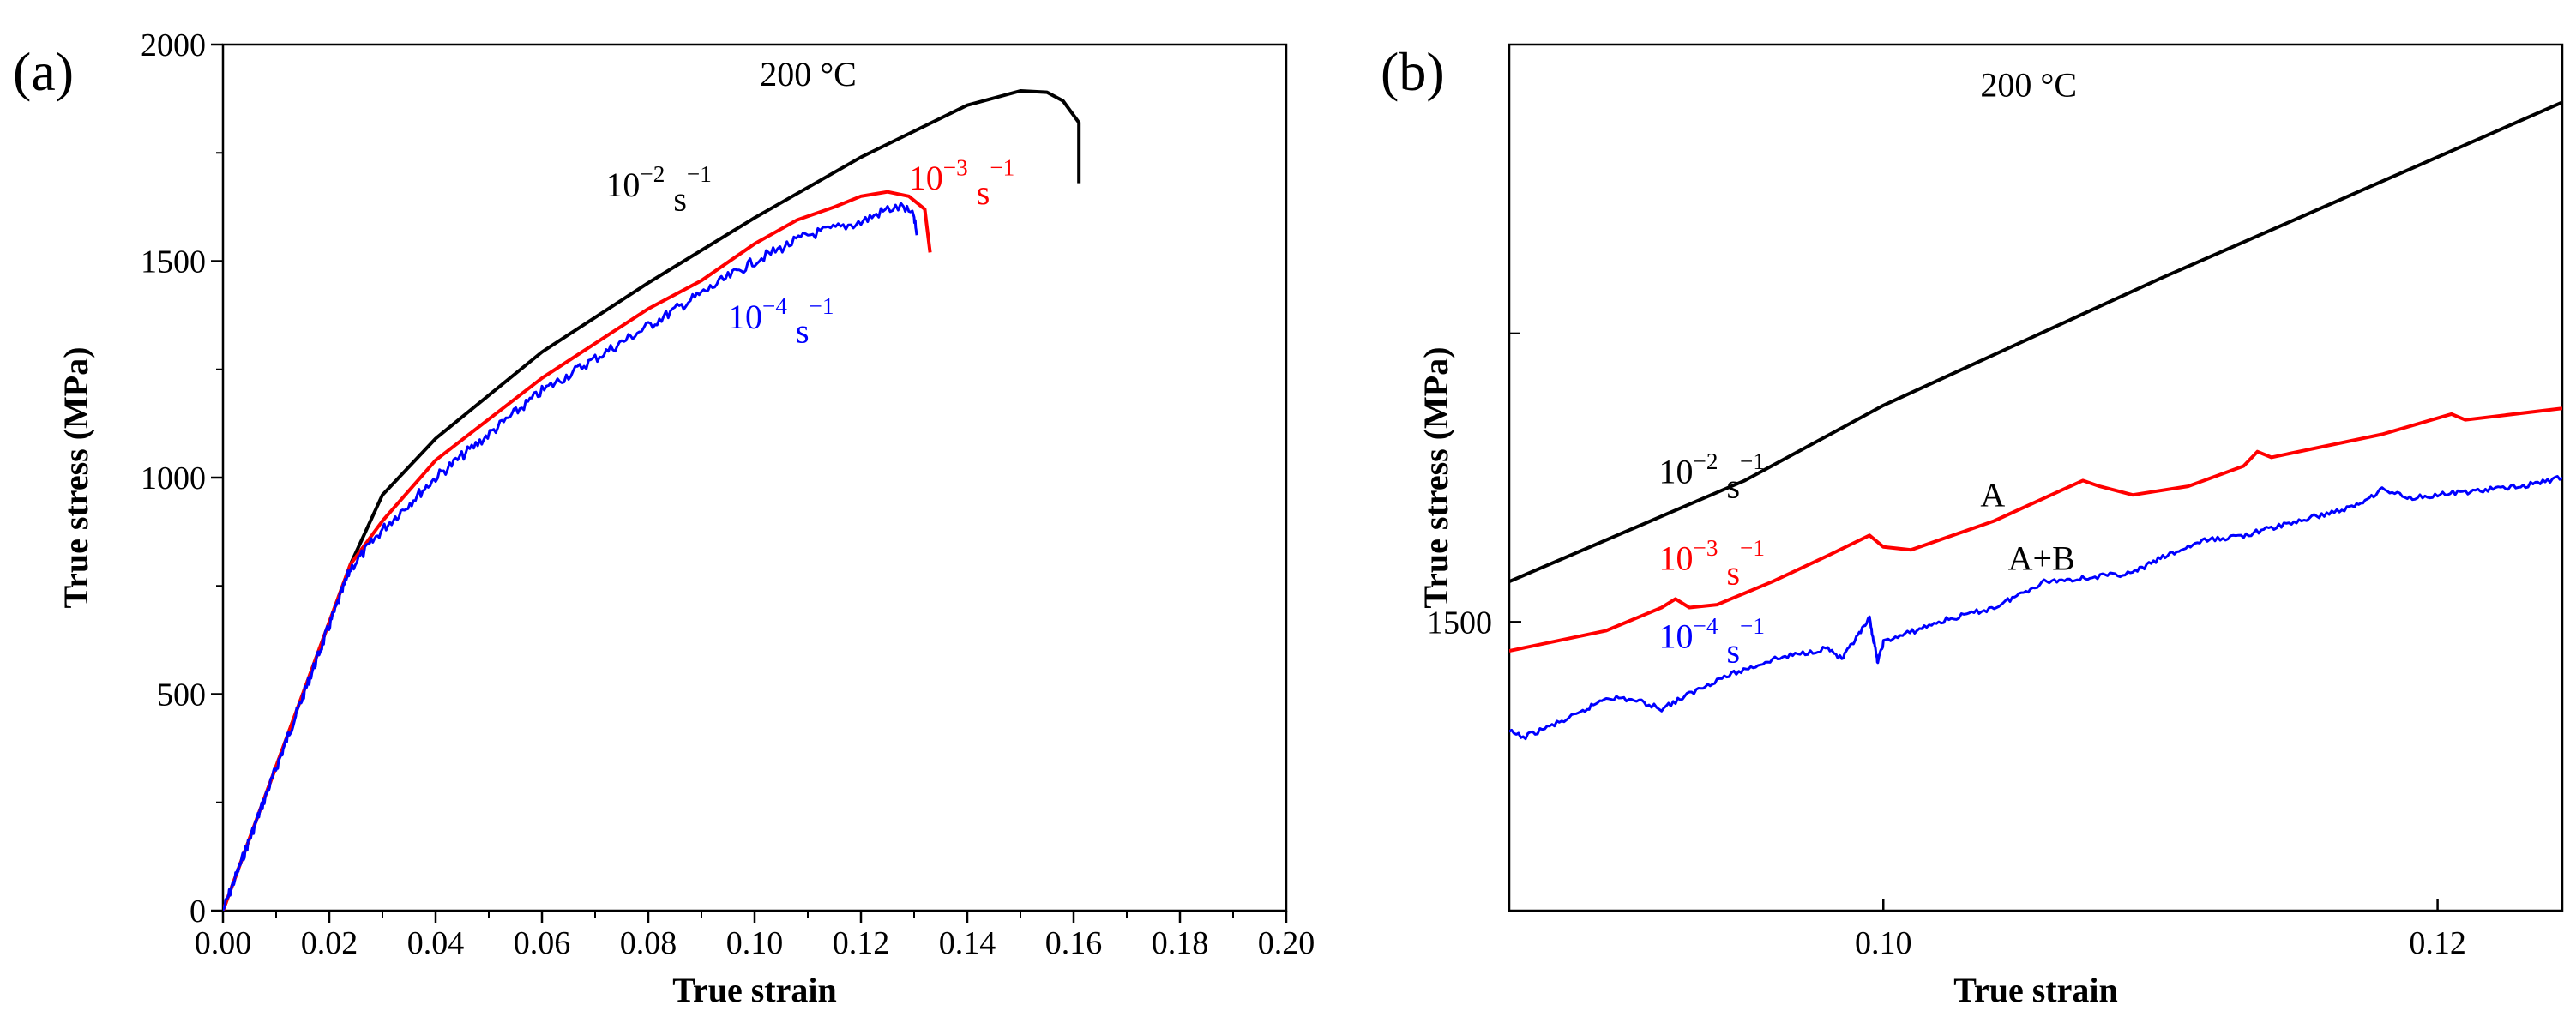 The width and height of the screenshot is (2576, 1029). What do you see at coordinates (1074, 943) in the screenshot?
I see `x-tick-label: 0.16` at bounding box center [1074, 943].